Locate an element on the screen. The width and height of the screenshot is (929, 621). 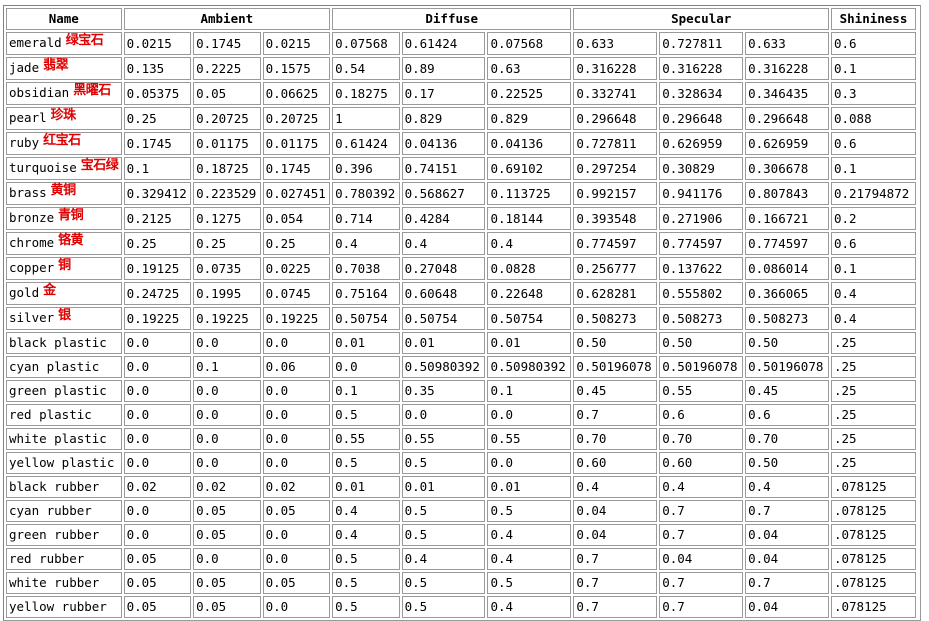
specular-value-cell: 0.328634 is located at coordinates (701, 93).